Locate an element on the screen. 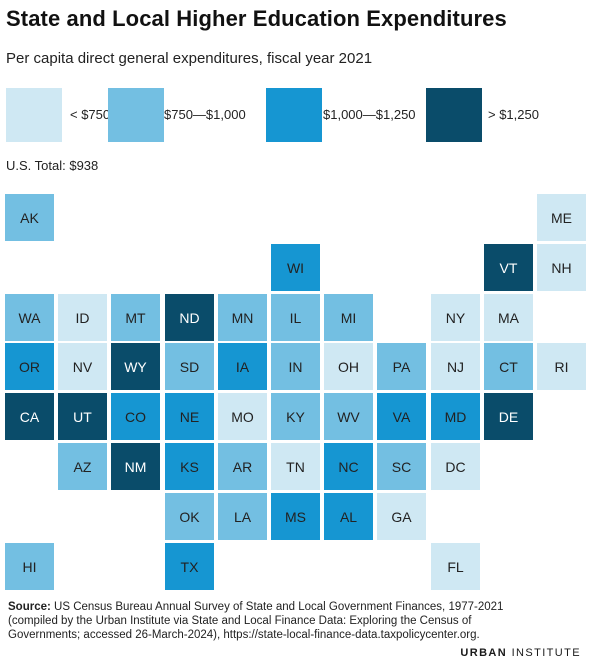 The height and width of the screenshot is (667, 591). legend-label: $750—$1,000 is located at coordinates (205, 114).